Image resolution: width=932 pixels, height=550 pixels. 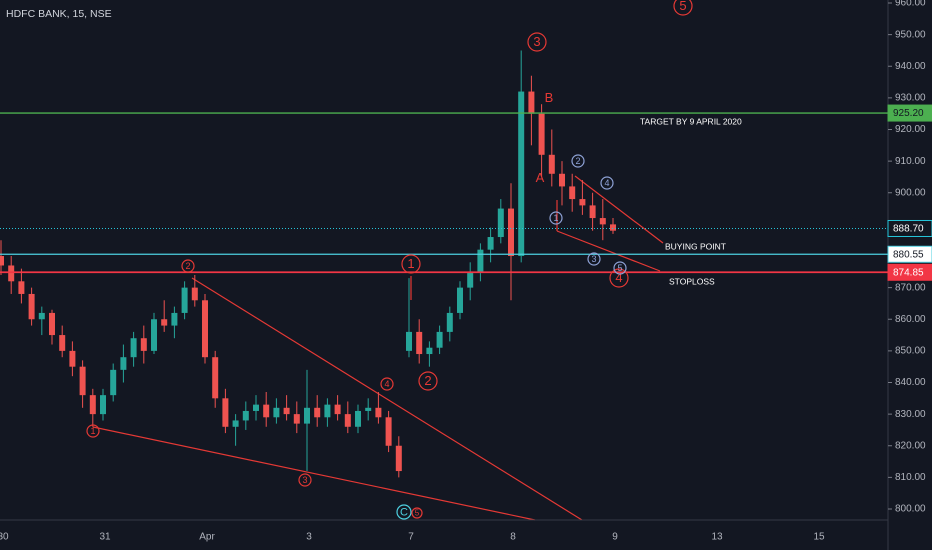 I want to click on x-tick-label: 15, so click(x=819, y=537).